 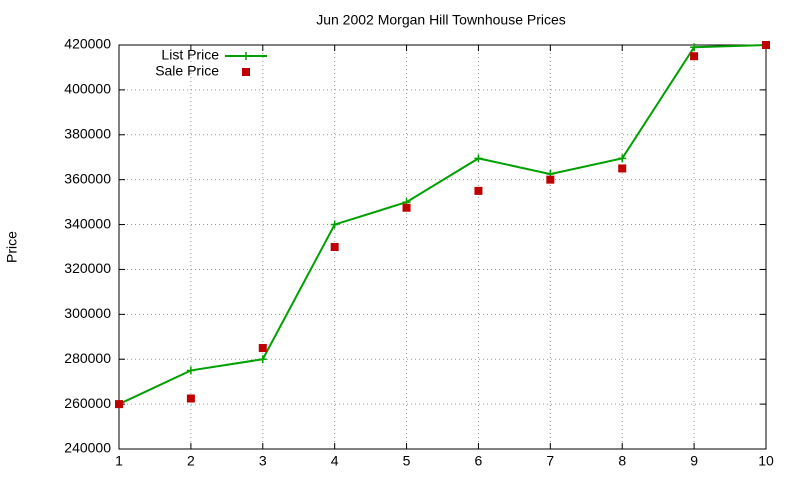 What do you see at coordinates (87, 89) in the screenshot?
I see `y-tick-label: 400000` at bounding box center [87, 89].